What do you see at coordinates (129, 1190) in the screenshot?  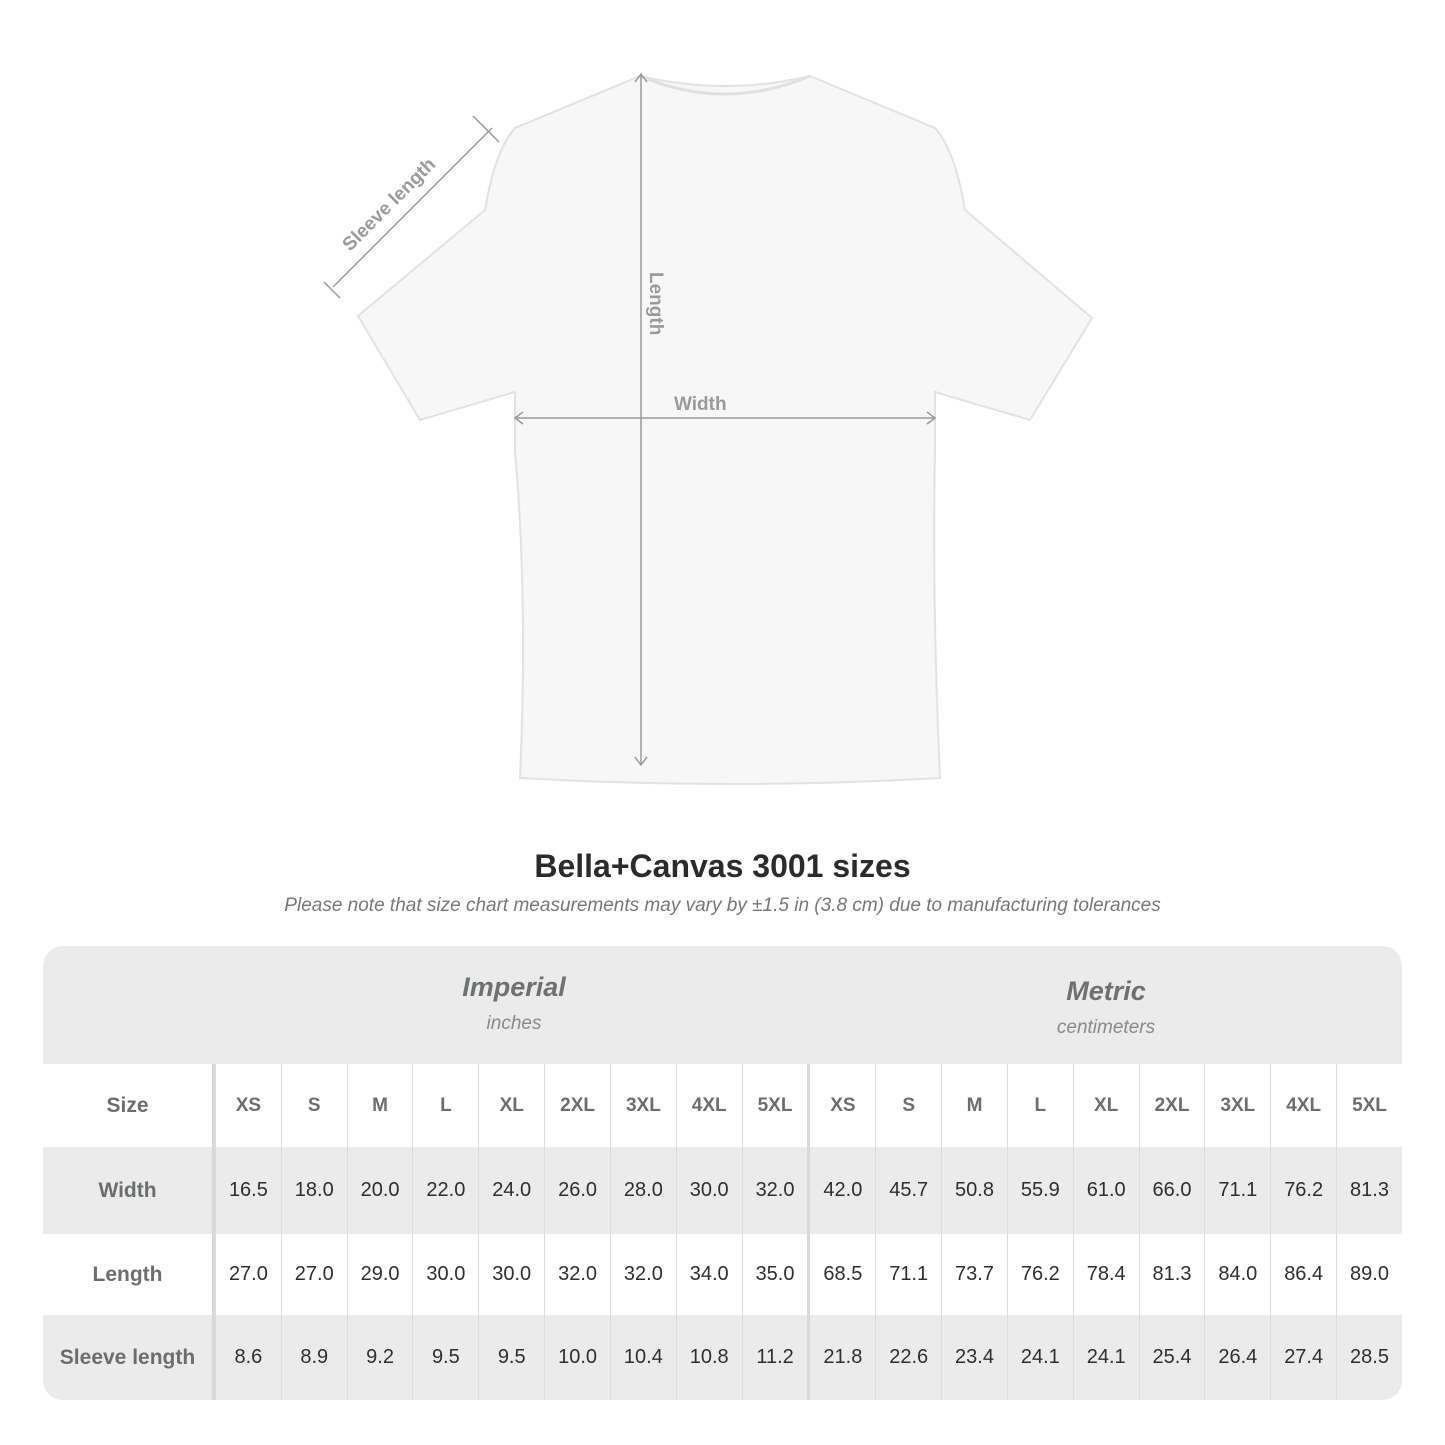 I see `row-label: Width` at bounding box center [129, 1190].